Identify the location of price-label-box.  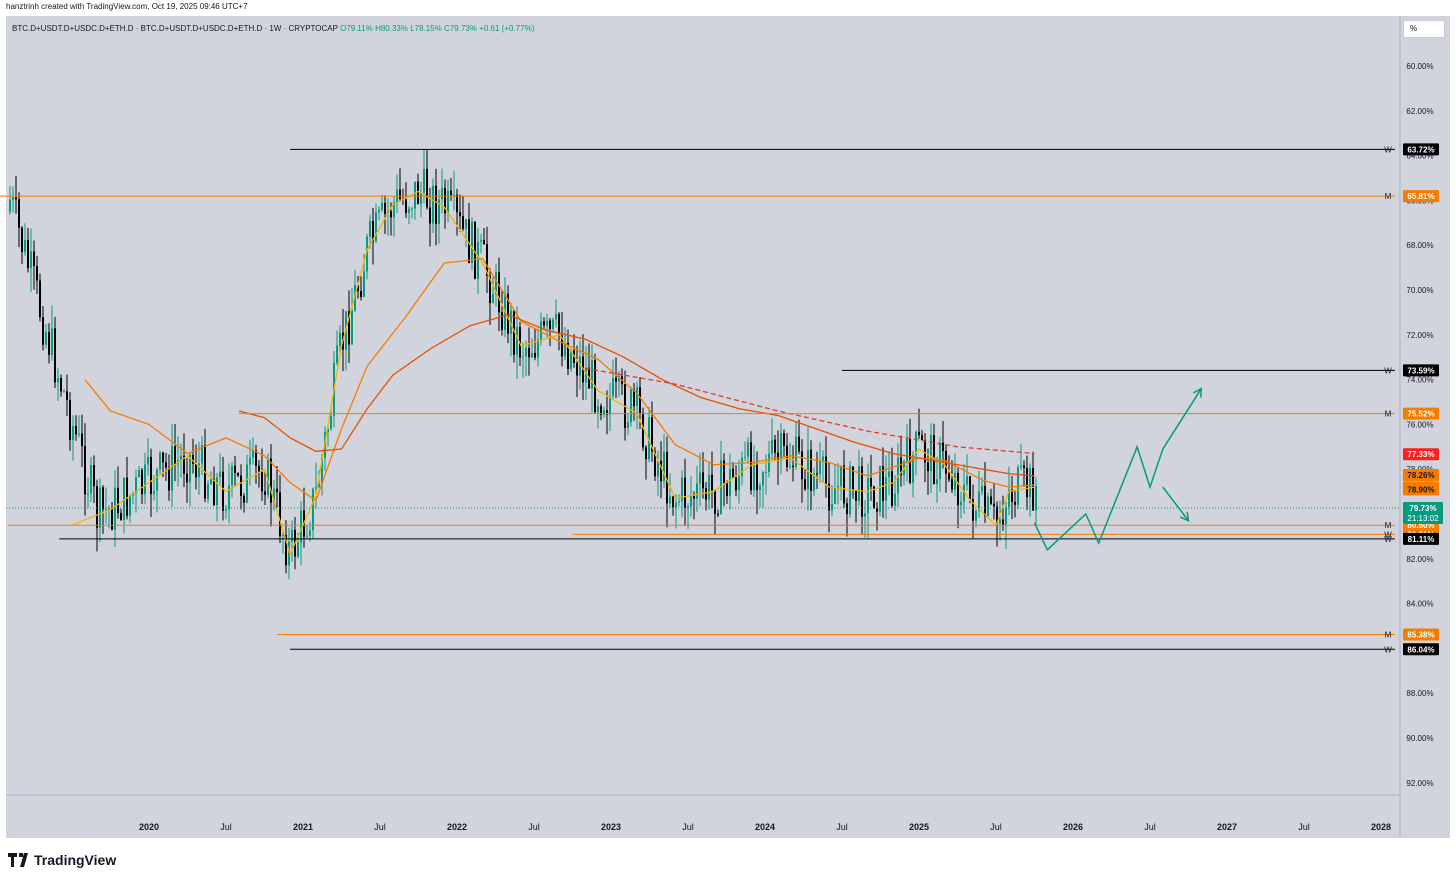
(1421, 370).